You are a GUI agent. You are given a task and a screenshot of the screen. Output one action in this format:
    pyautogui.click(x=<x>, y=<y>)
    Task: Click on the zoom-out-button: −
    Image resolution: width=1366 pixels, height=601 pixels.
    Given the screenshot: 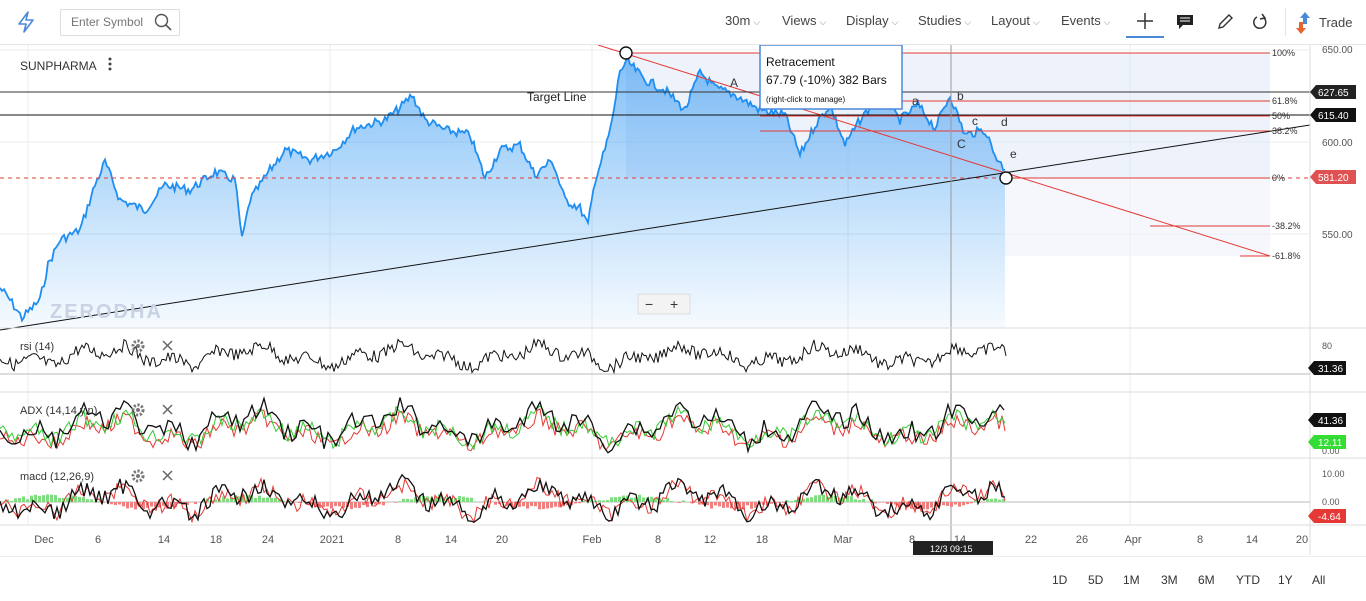 What is the action you would take?
    pyautogui.click(x=649, y=304)
    